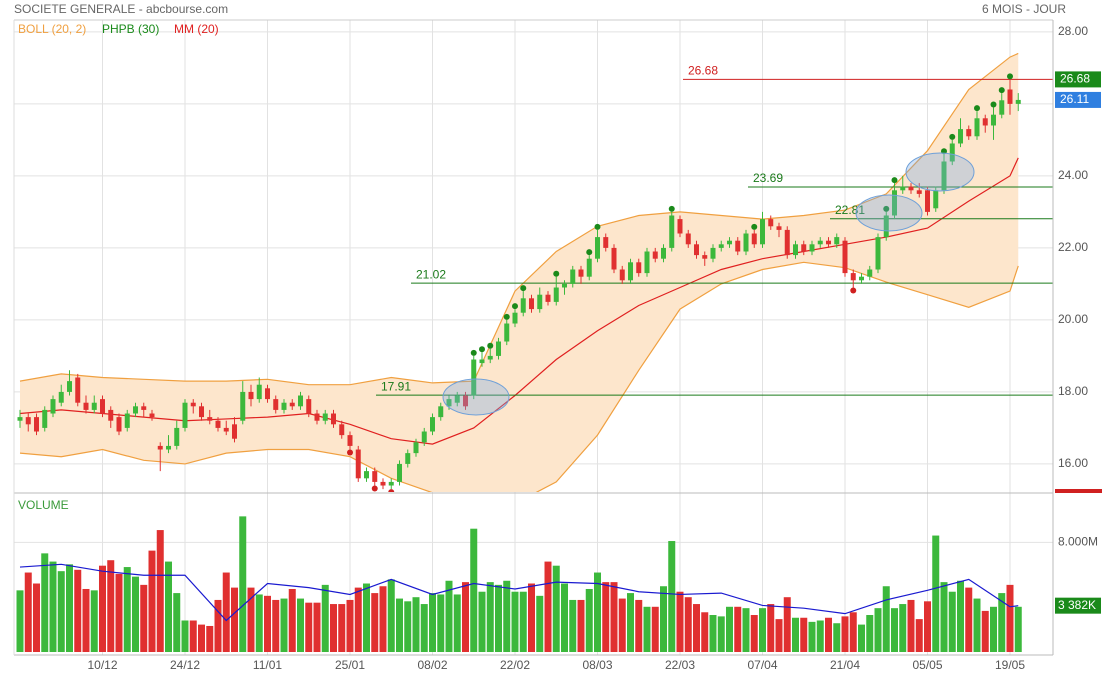 This screenshot has height=677, width=1102. What do you see at coordinates (768, 178) in the screenshot?
I see `level-label: 23.69` at bounding box center [768, 178].